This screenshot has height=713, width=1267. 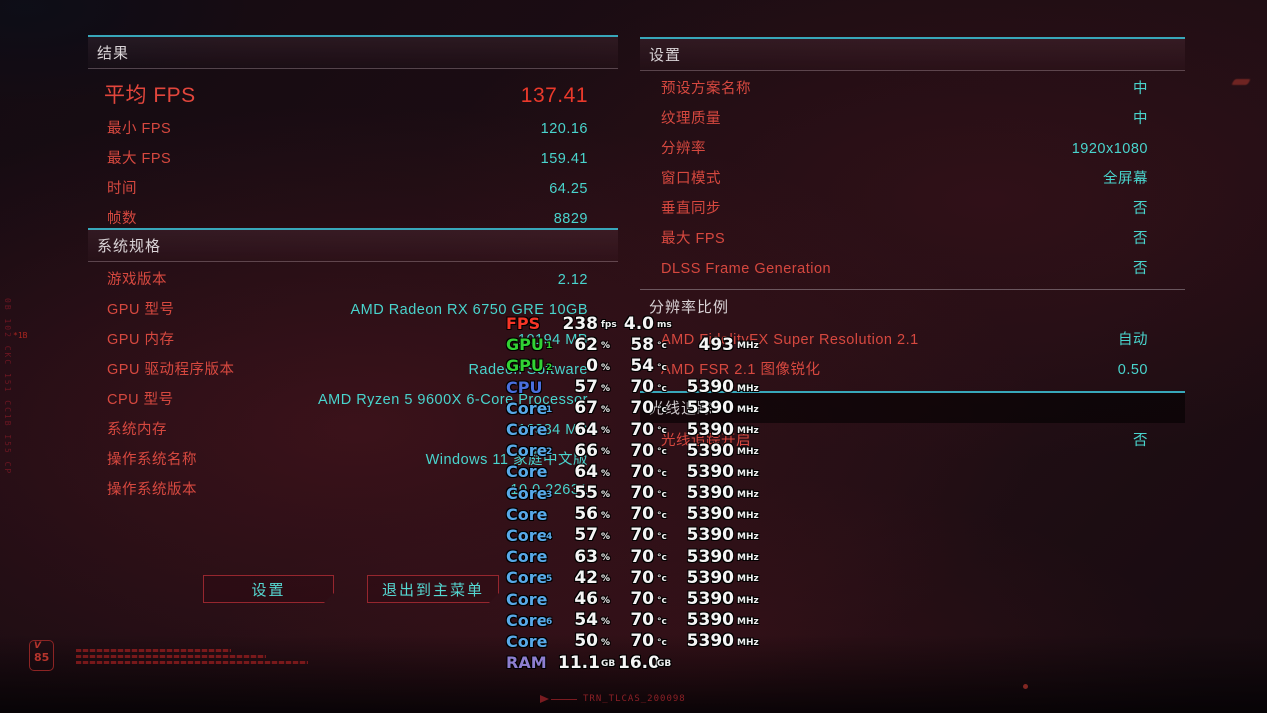 I want to click on osd-value-1: 11.1, so click(x=579, y=662).